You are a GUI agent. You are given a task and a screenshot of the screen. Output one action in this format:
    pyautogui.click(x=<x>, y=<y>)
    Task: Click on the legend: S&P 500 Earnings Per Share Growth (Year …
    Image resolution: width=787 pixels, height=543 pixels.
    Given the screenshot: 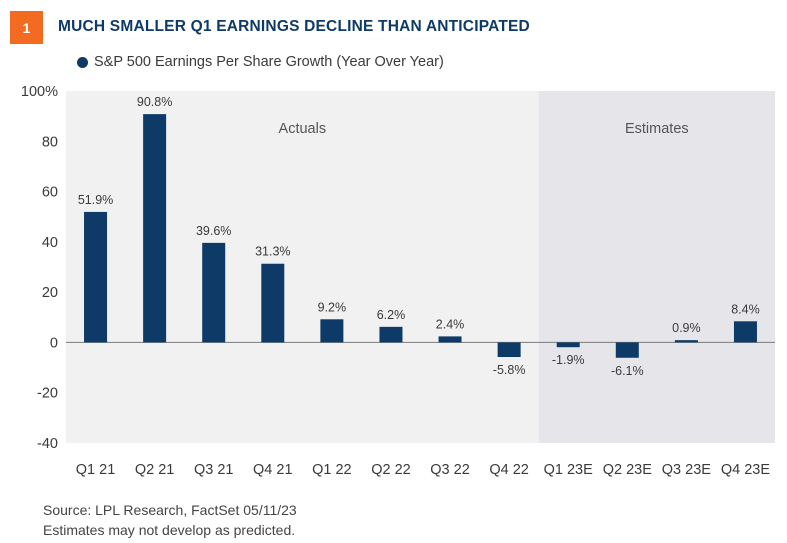 What is the action you would take?
    pyautogui.click(x=260, y=62)
    